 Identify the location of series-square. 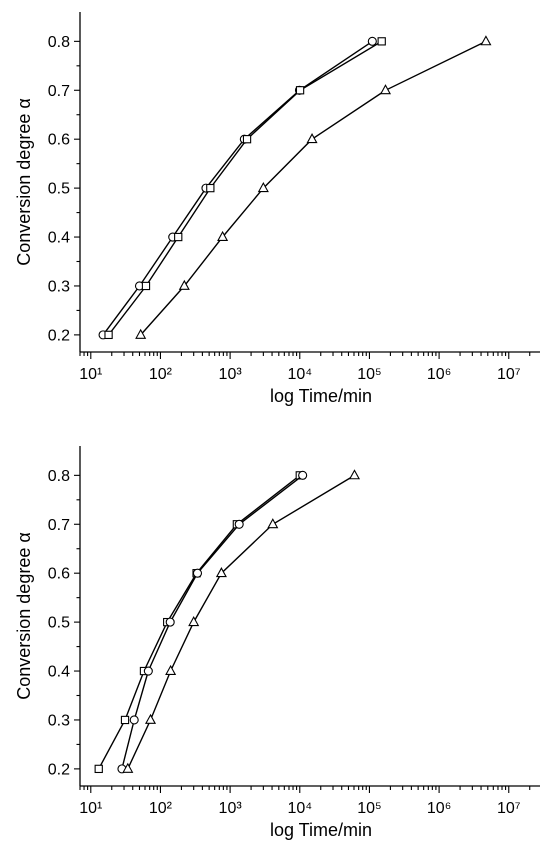
(199, 622).